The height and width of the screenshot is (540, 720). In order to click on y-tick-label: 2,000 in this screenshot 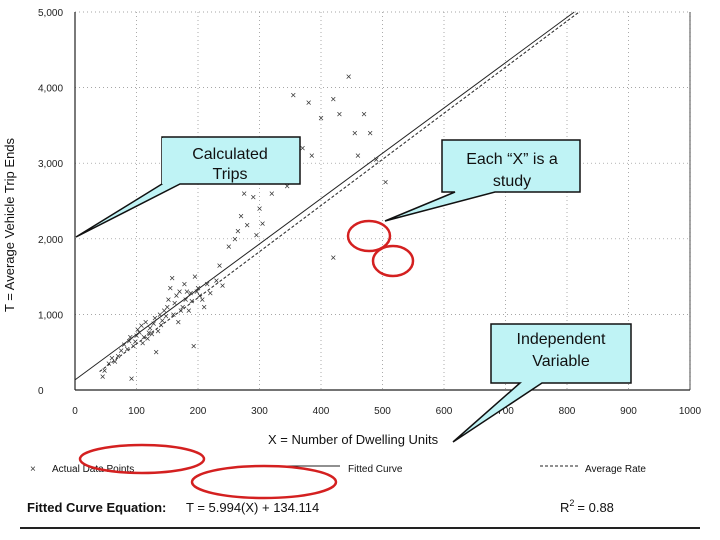, I will do `click(50, 240)`.